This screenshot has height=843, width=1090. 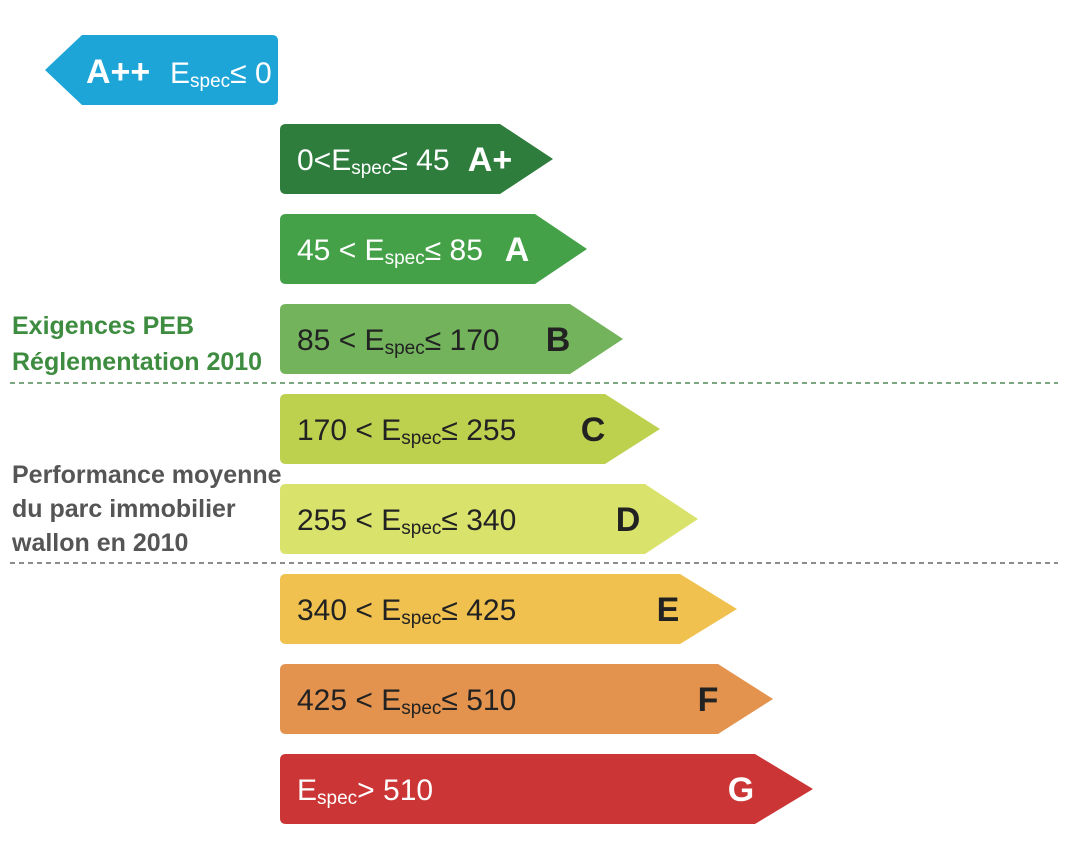 I want to click on class-grade: G, so click(x=741, y=790).